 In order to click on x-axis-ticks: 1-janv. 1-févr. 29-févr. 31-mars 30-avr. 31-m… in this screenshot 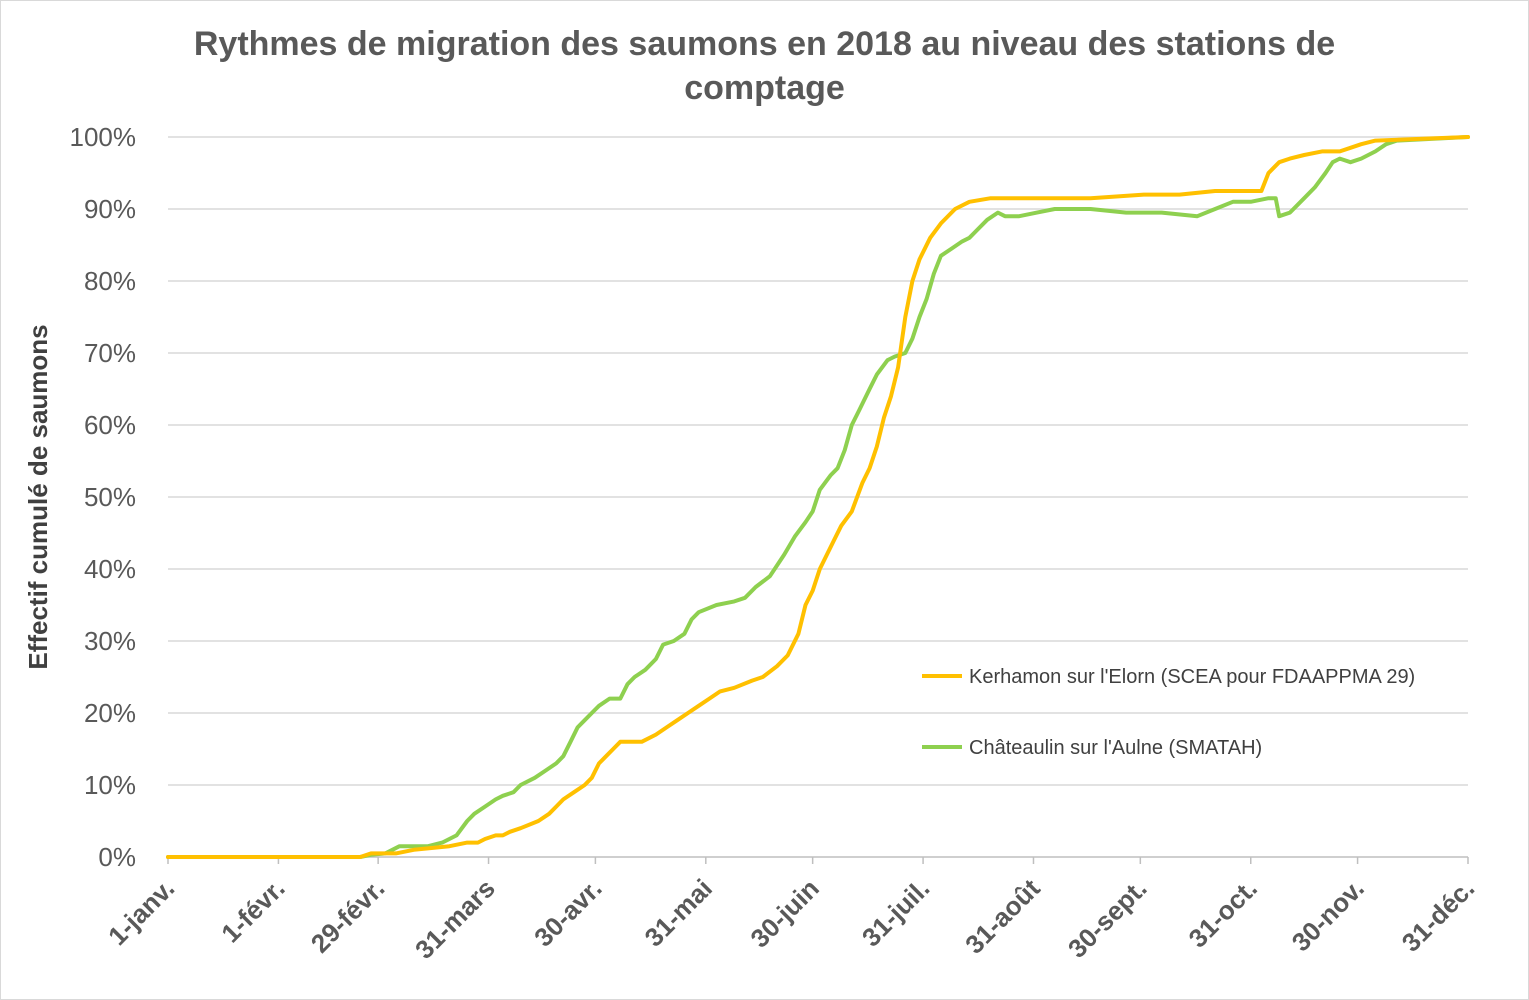, I will do `click(791, 911)`.